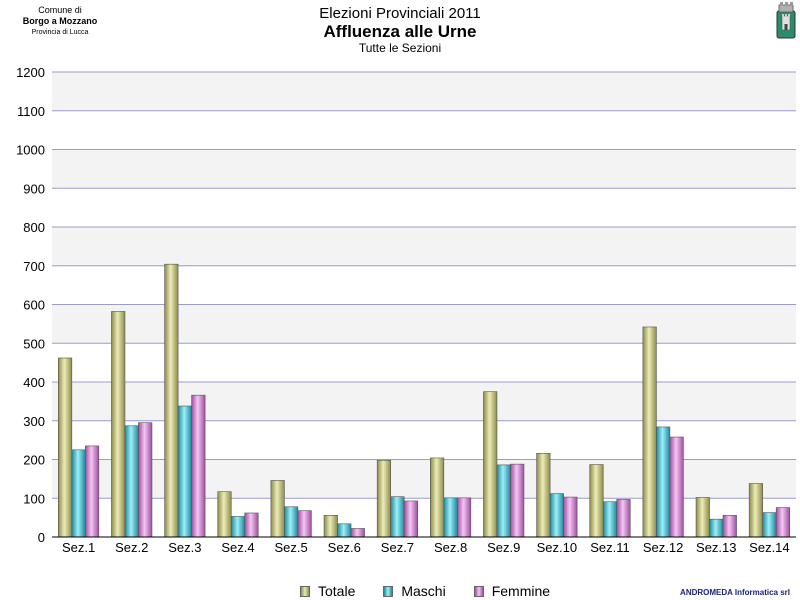 The image size is (800, 600). Describe the element at coordinates (184, 547) in the screenshot. I see `x-tick-label: Sez.3` at that location.